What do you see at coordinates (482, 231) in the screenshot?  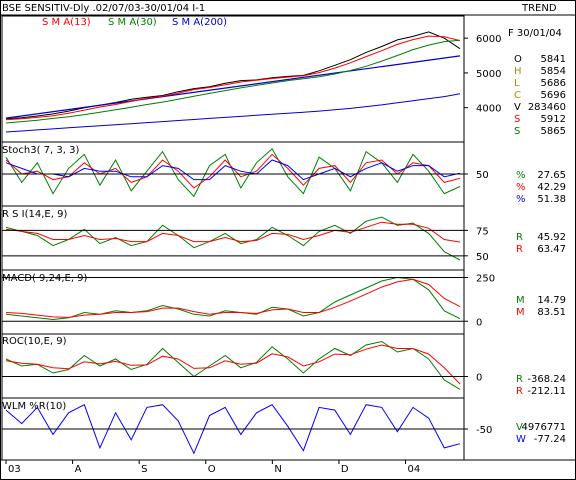 I see `y-tick-label: 75` at bounding box center [482, 231].